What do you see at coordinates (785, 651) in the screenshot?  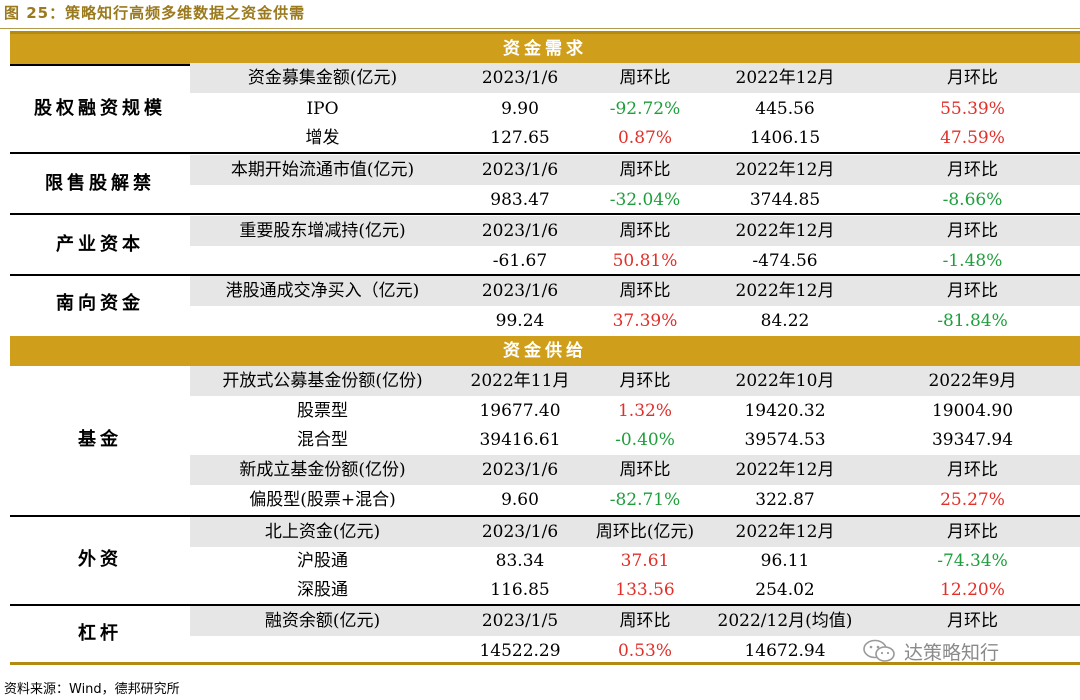 I see `table-cell: 14672.94` at bounding box center [785, 651].